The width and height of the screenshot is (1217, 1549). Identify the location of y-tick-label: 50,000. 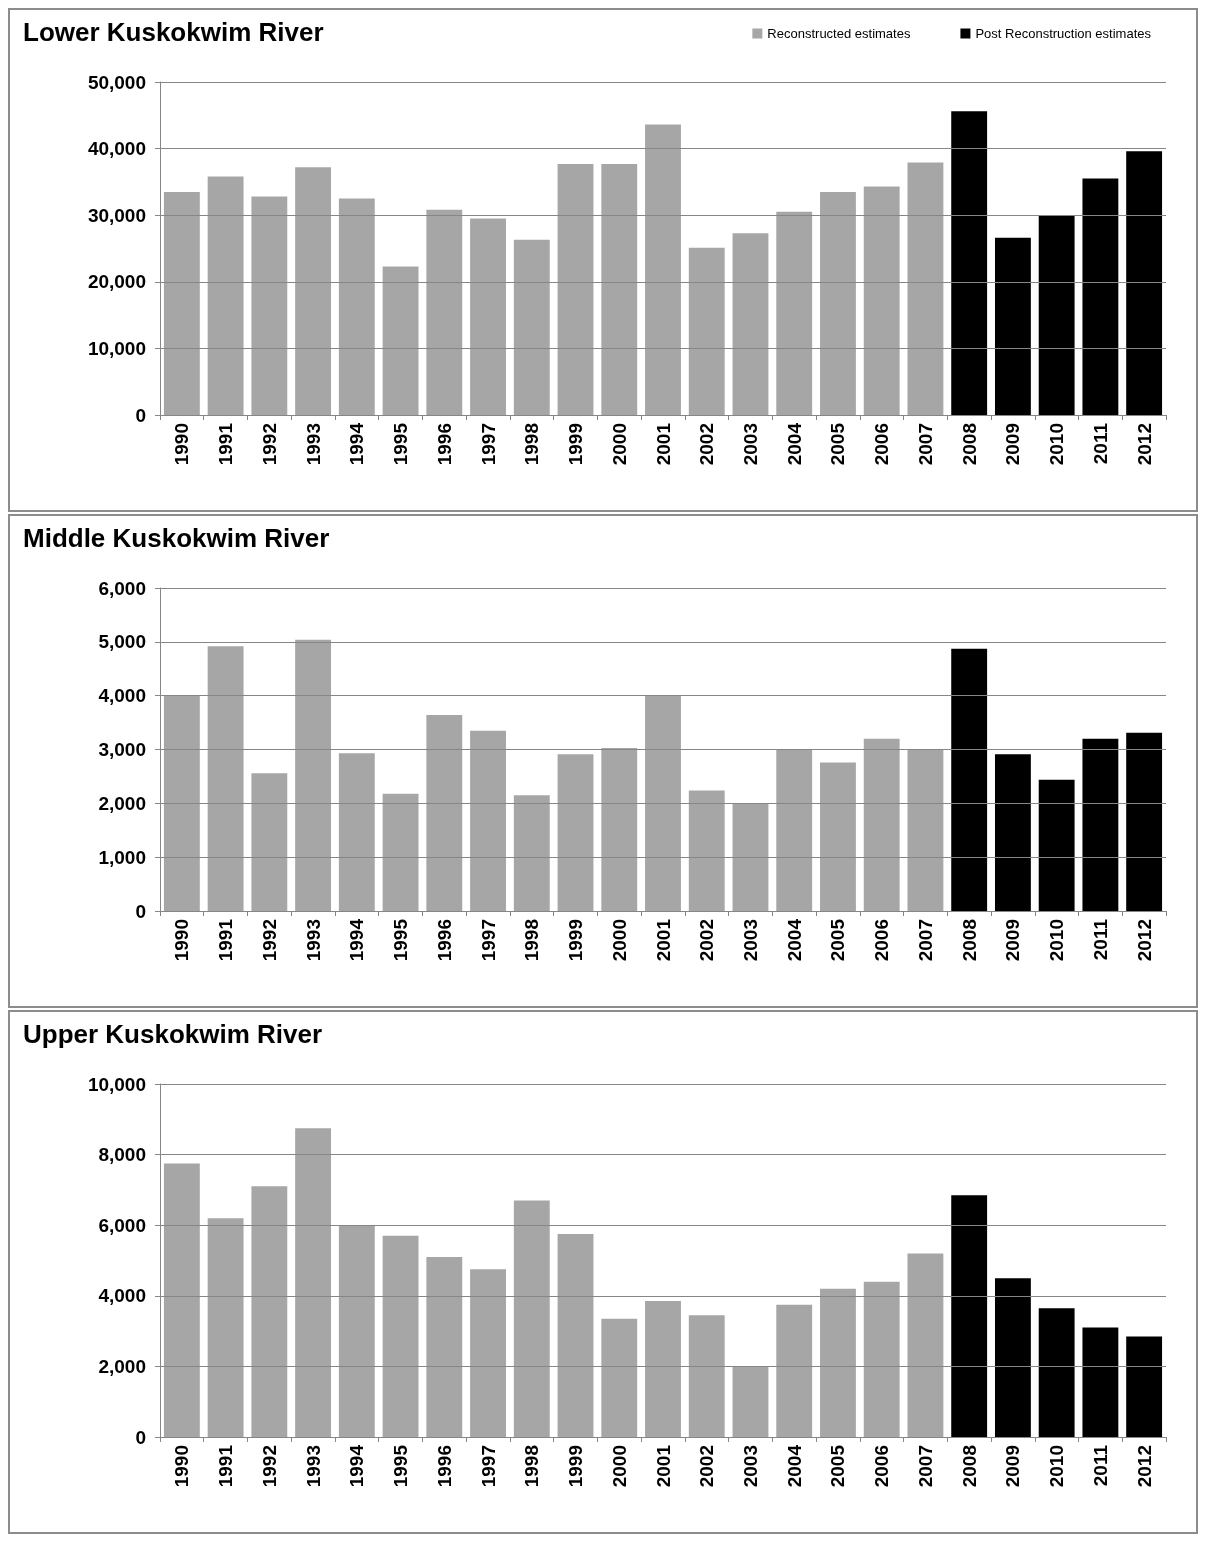
(116, 82).